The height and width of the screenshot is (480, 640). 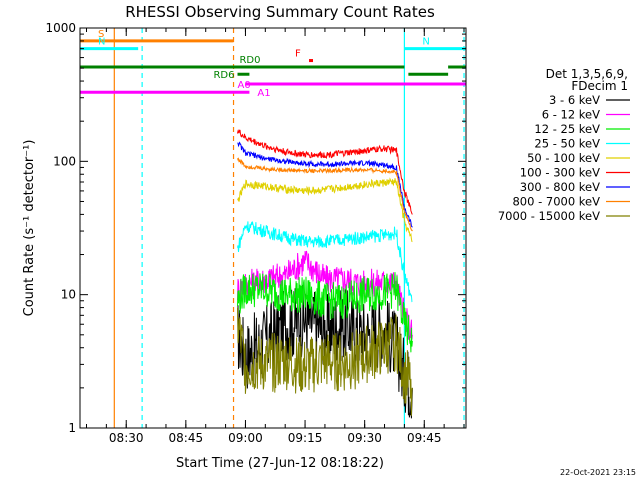 What do you see at coordinates (598, 472) in the screenshot?
I see `footer-timestamp: 22-Oct-2021 23:15` at bounding box center [598, 472].